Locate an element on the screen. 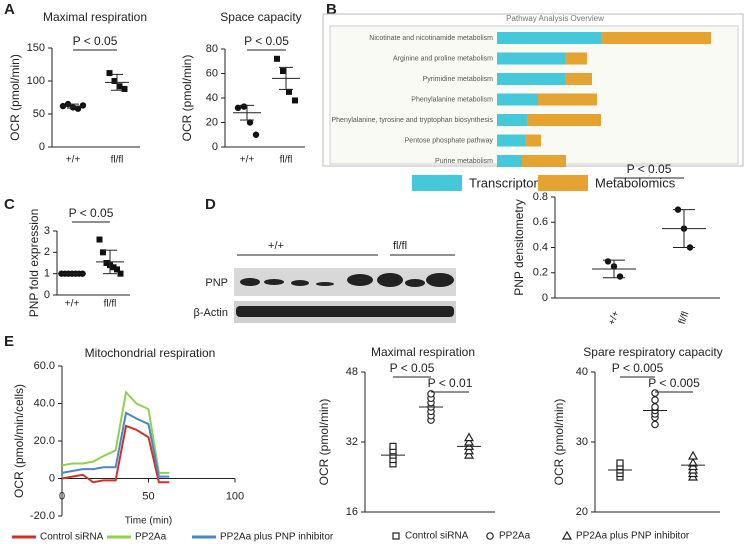  series-line is located at coordinates (115, 444).